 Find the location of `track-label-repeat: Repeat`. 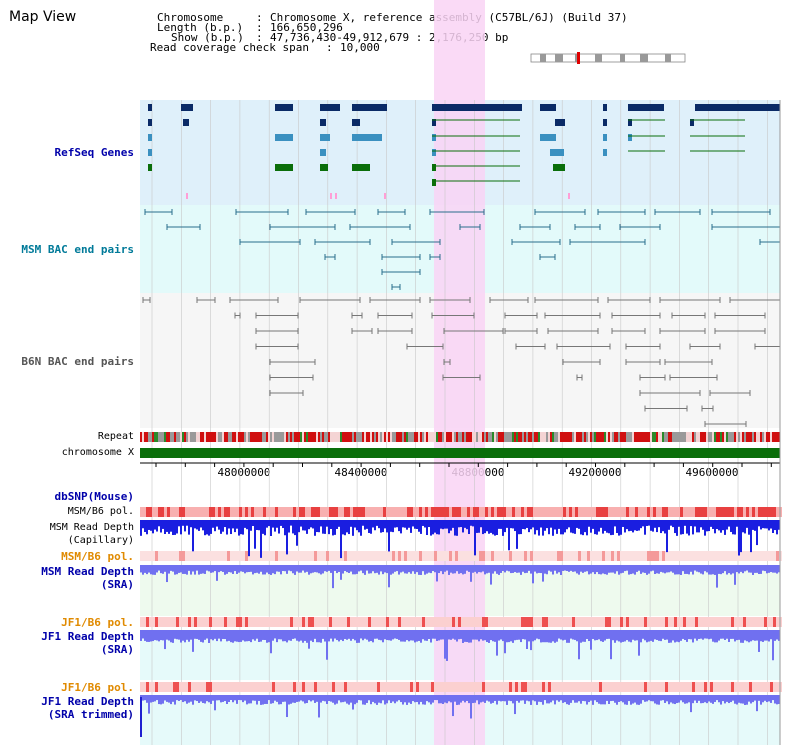

track-label-repeat: Repeat is located at coordinates (115, 436).